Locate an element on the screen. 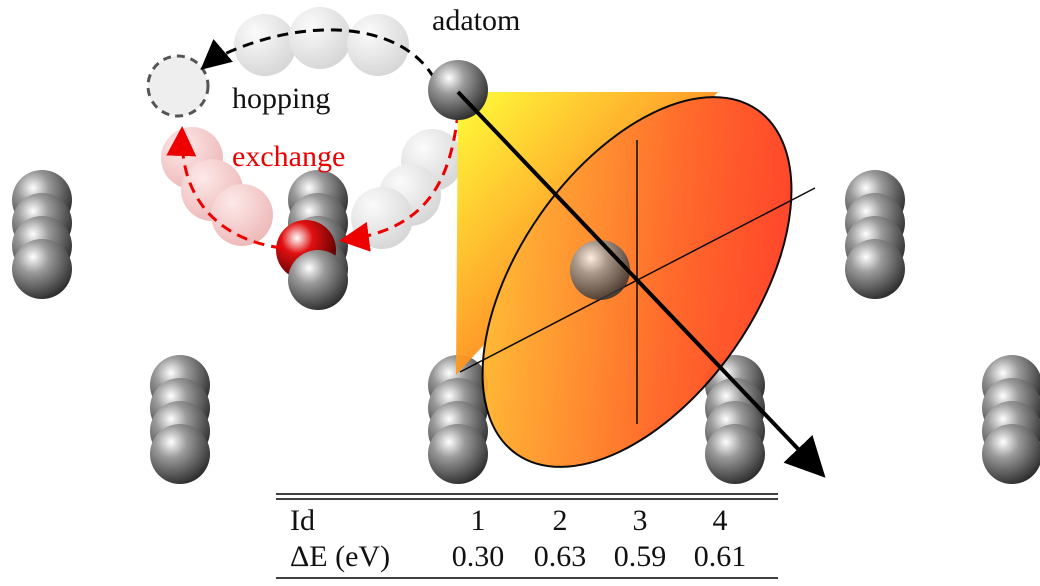  vacancy is located at coordinates (178, 86).